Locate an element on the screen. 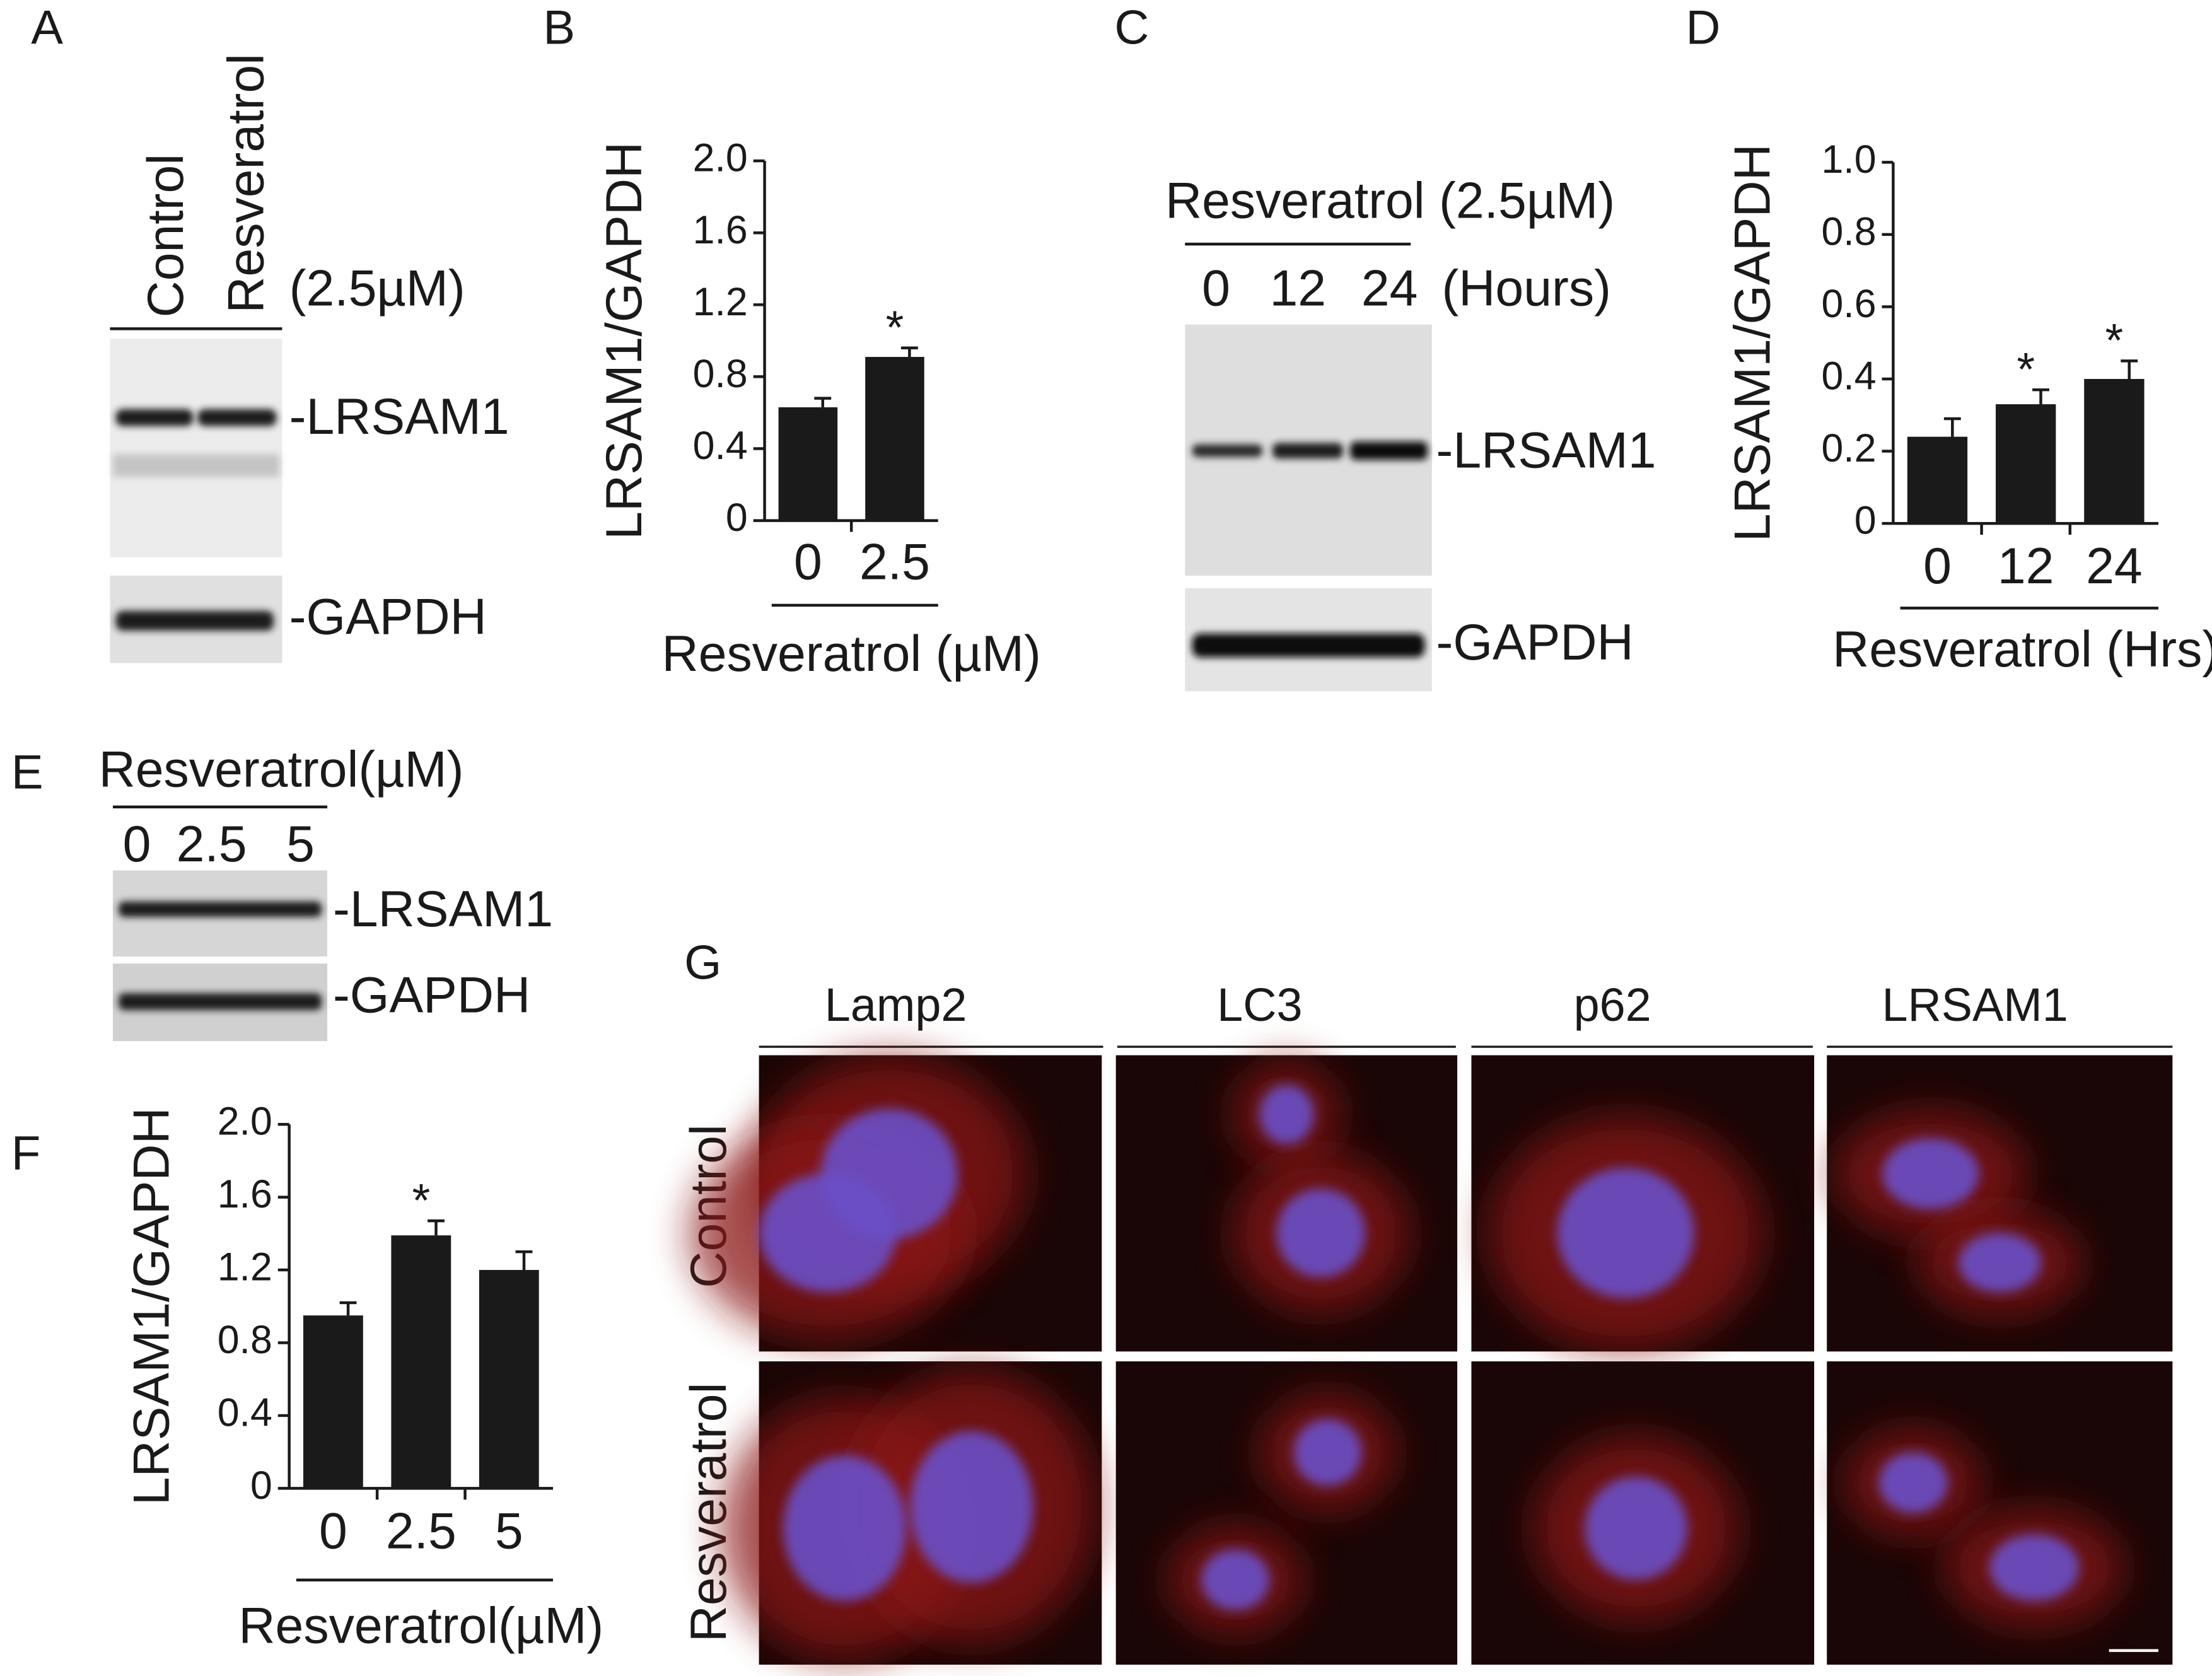 This screenshot has width=2212, height=1676. x-tick-label: 24 is located at coordinates (2114, 566).